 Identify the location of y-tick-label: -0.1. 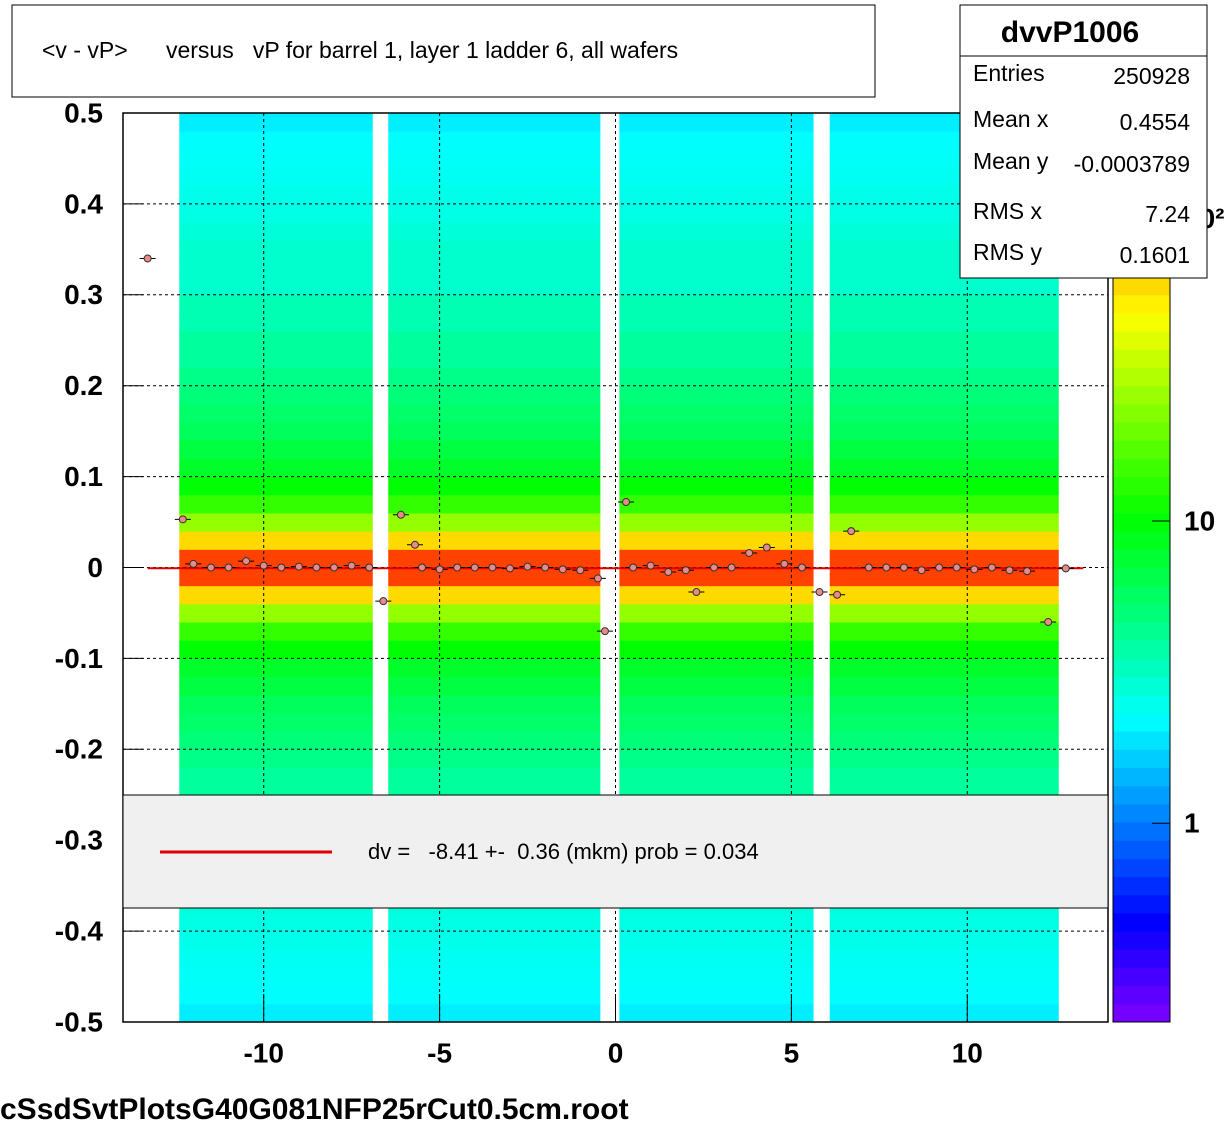
(79, 658).